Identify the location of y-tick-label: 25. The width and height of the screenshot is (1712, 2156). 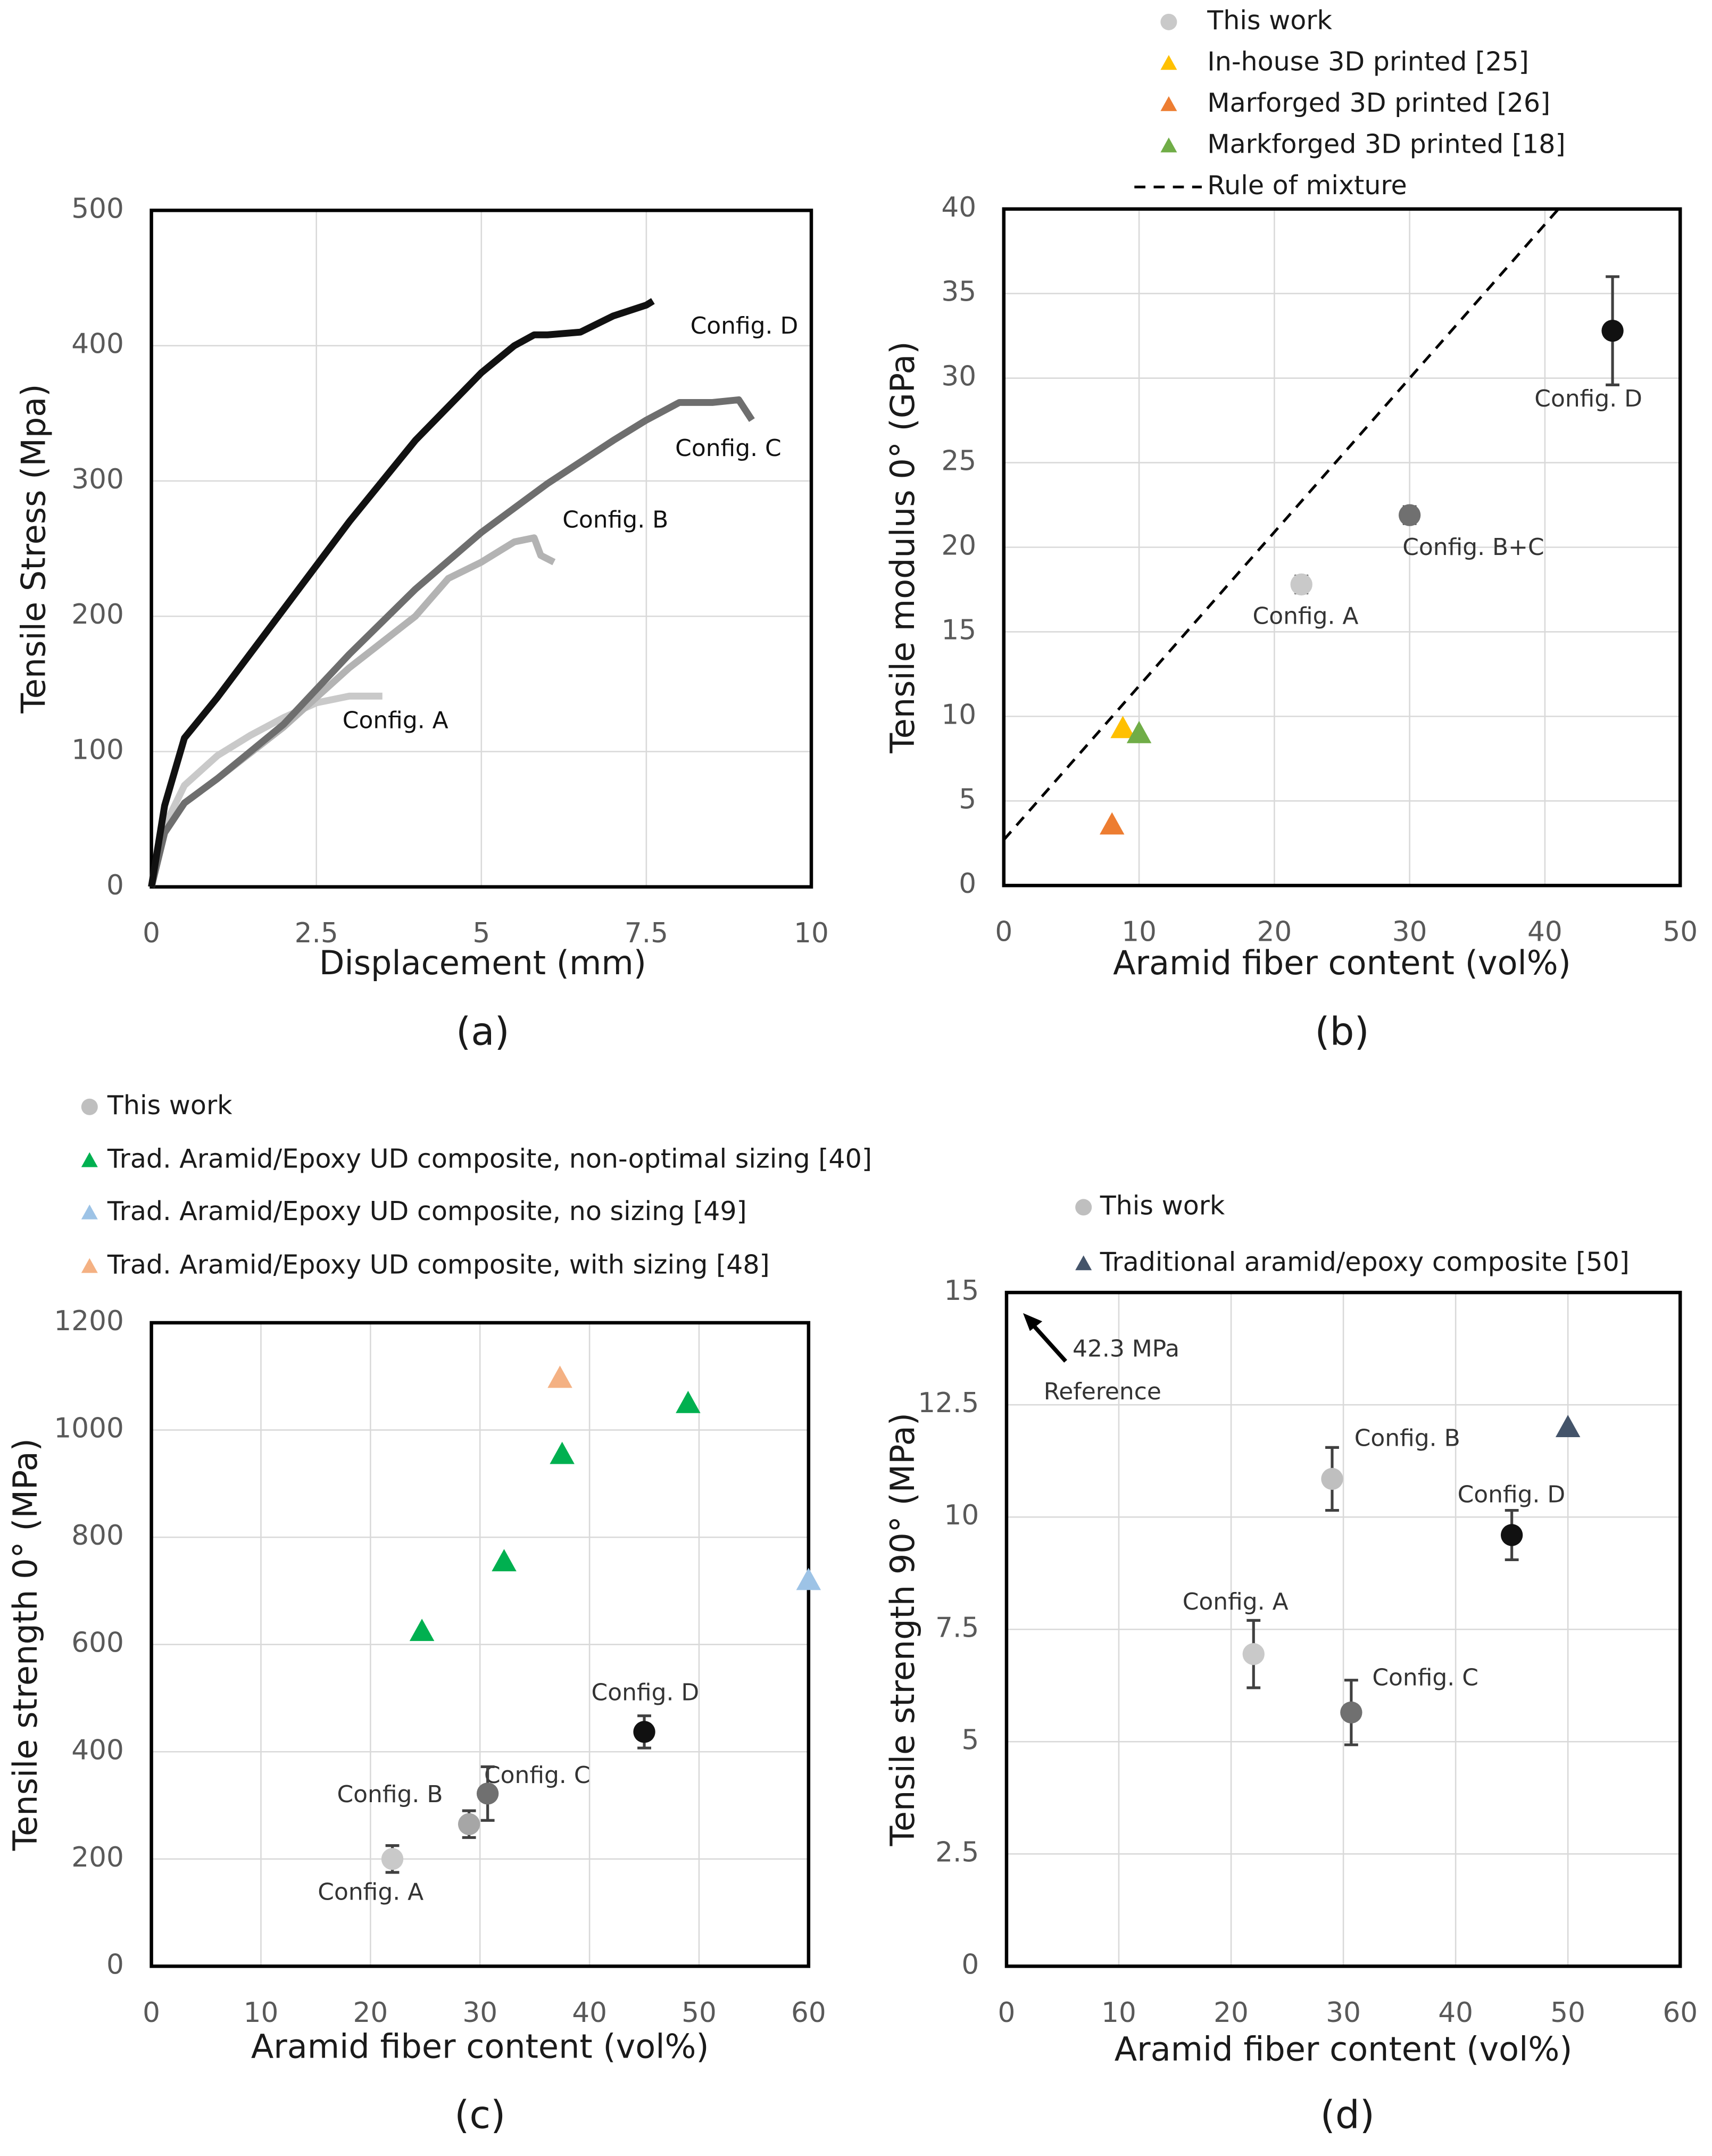
(958, 461).